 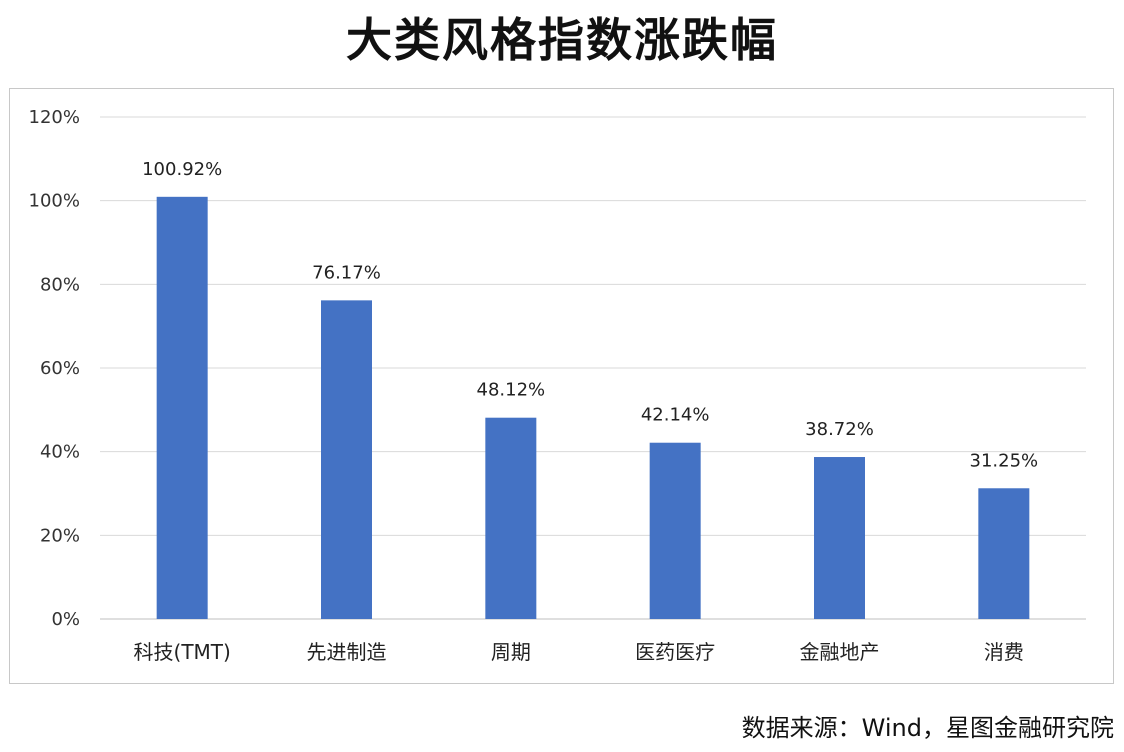 What do you see at coordinates (675, 652) in the screenshot?
I see `x-tick-label: 医药医疗` at bounding box center [675, 652].